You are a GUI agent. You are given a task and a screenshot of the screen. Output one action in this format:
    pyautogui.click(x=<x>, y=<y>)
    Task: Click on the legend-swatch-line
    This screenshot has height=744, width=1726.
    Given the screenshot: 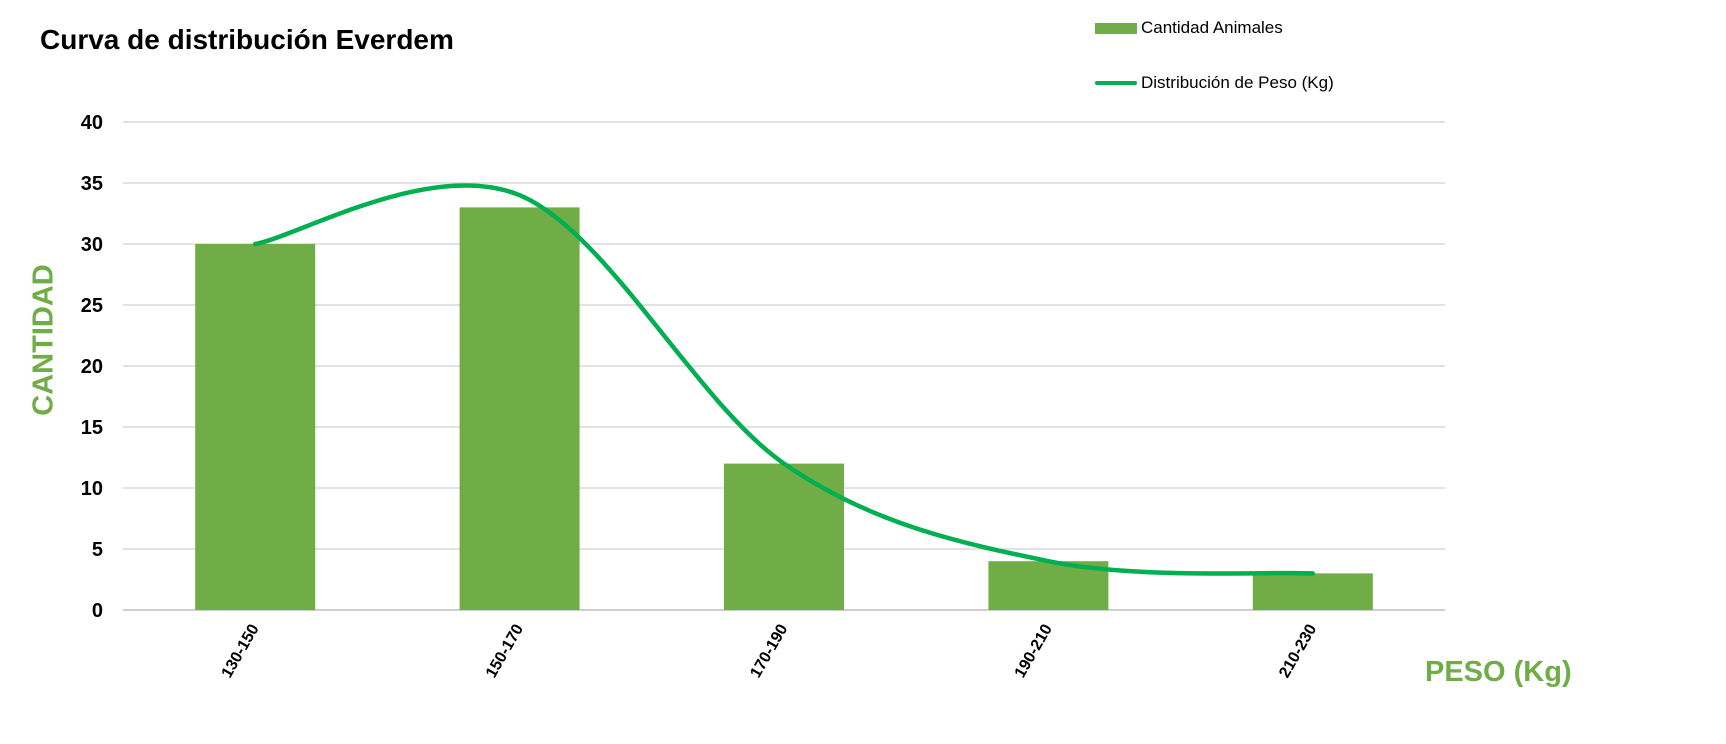 What is the action you would take?
    pyautogui.click(x=1116, y=83)
    